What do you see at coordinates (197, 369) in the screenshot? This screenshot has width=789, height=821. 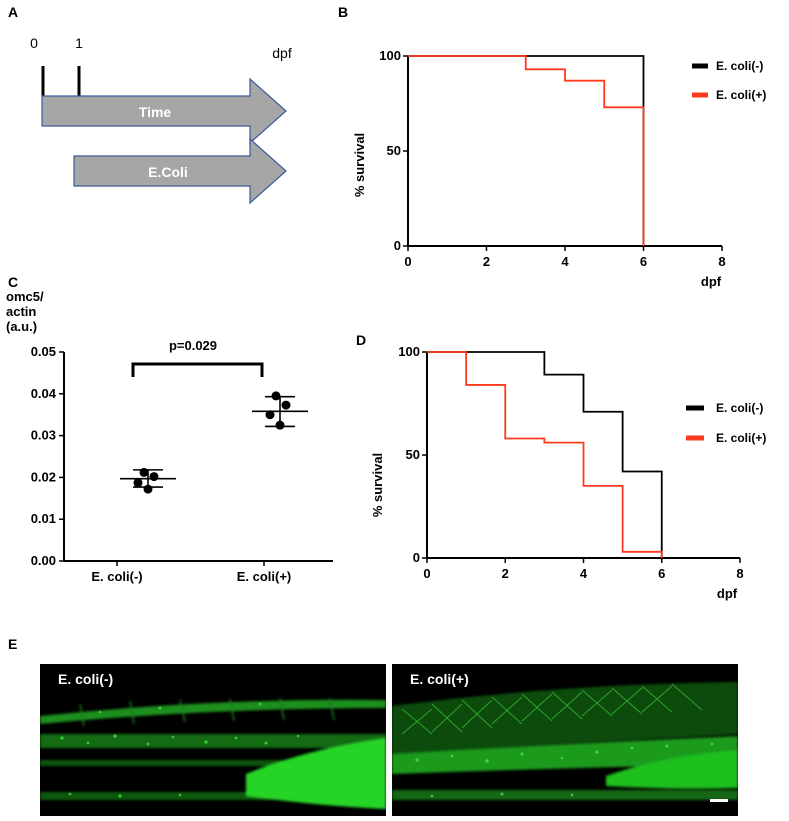 I see `significance-bracket` at bounding box center [197, 369].